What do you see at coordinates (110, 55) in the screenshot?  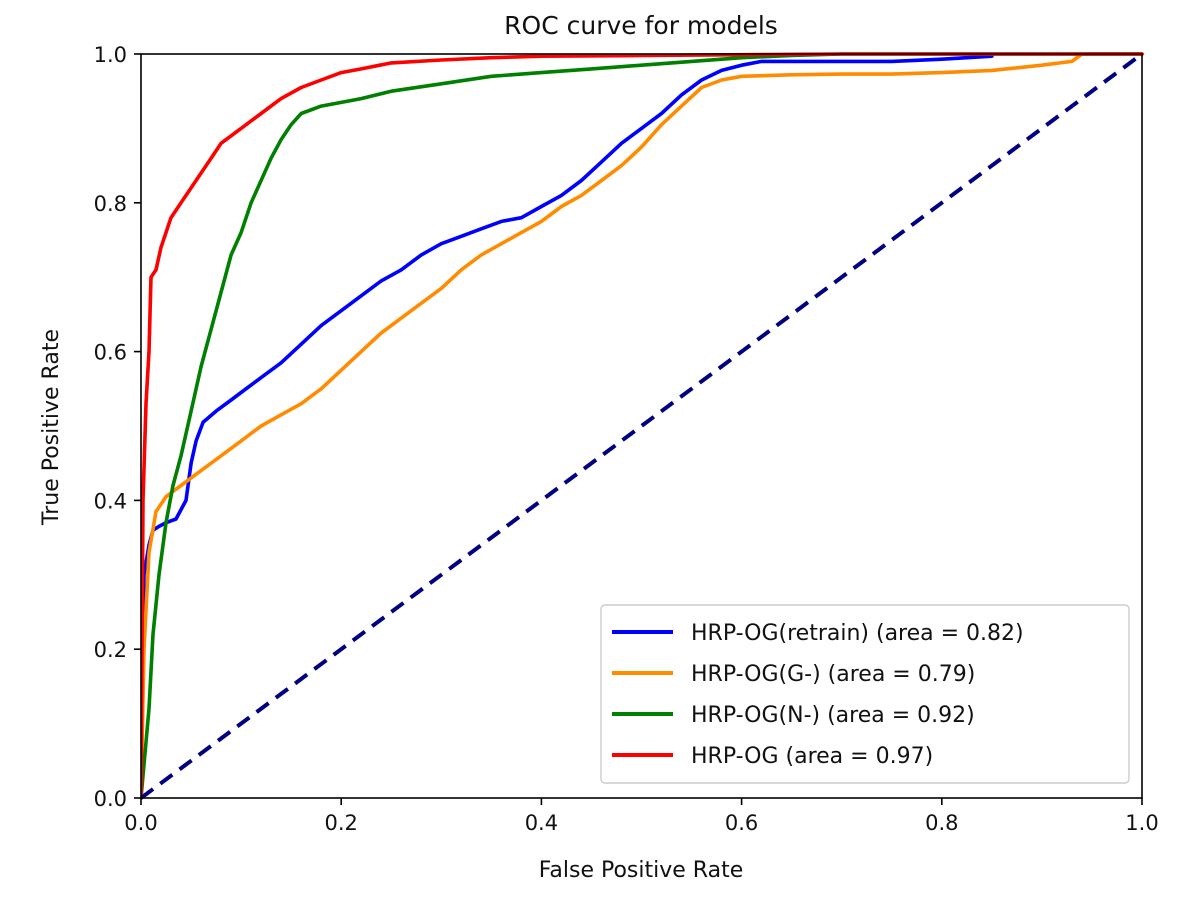 I see `y-tick-label: 1.0` at bounding box center [110, 55].